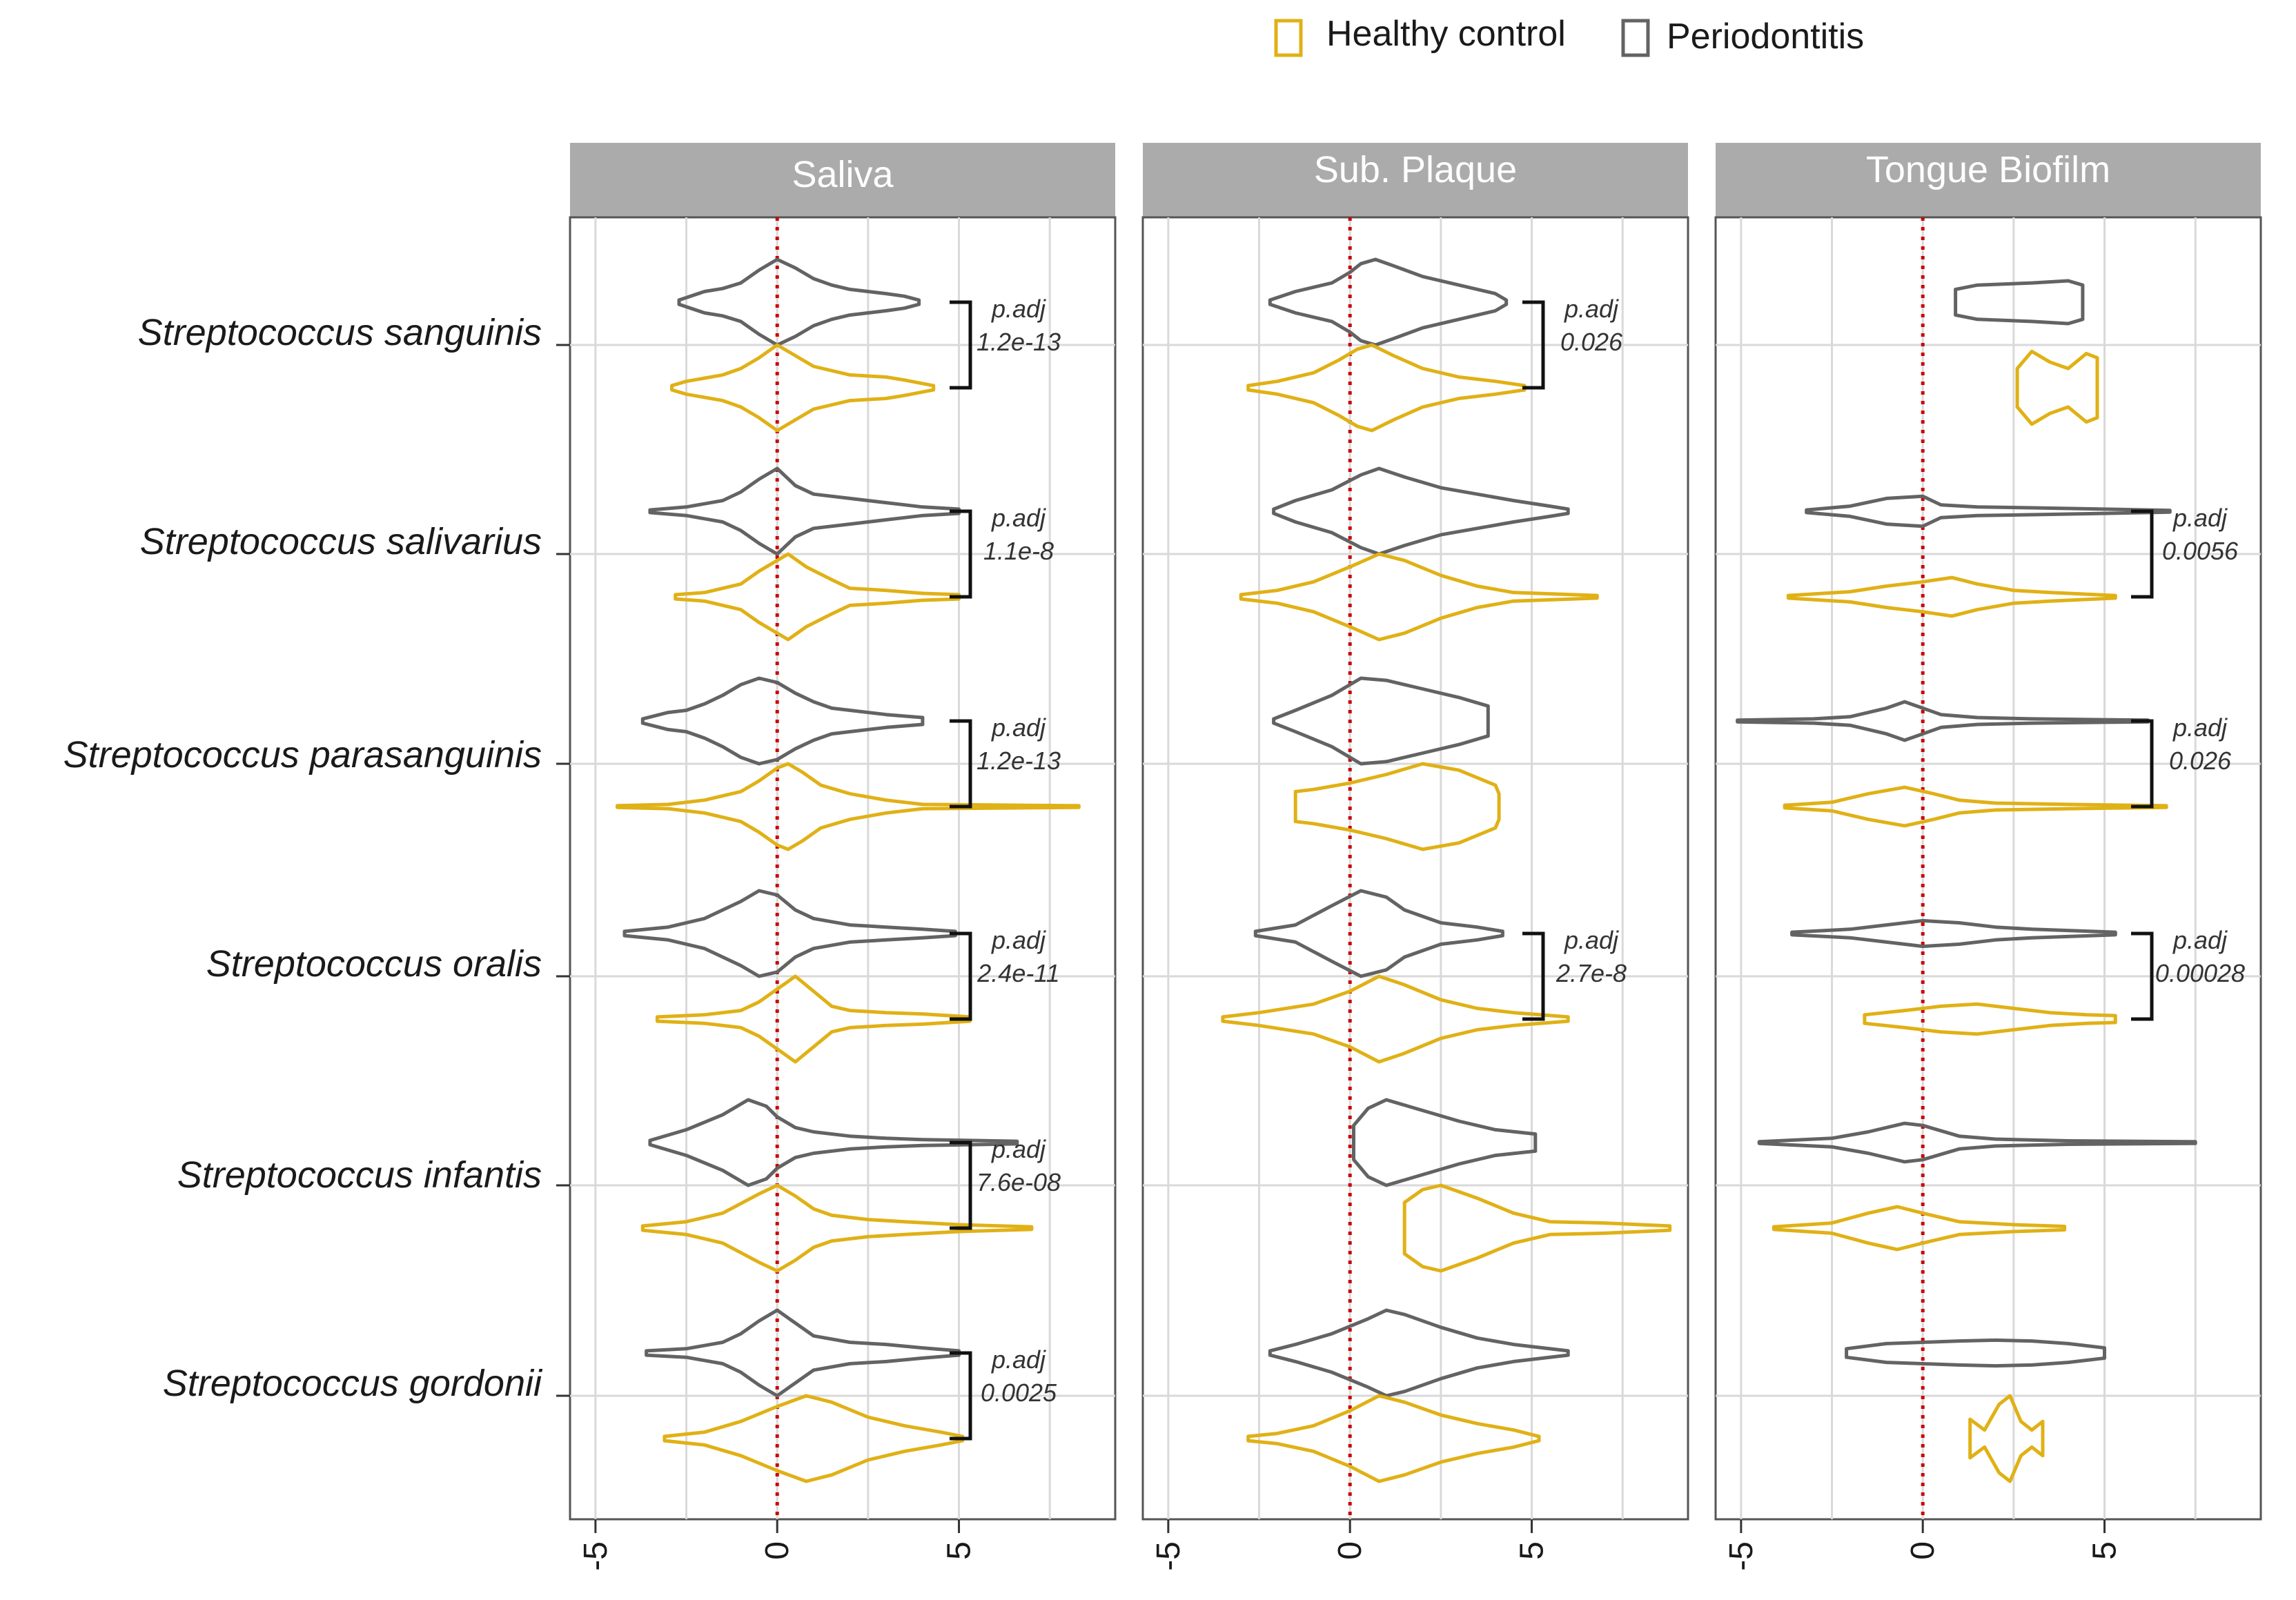 This screenshot has width=2296, height=1600. Describe the element at coordinates (1288, 38) in the screenshot. I see `legend-swatch-healthy` at that location.